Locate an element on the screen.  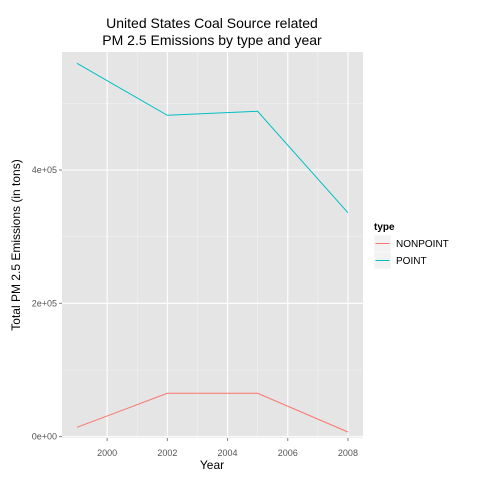
y-tick-label: 4e+05 is located at coordinates (44, 170).